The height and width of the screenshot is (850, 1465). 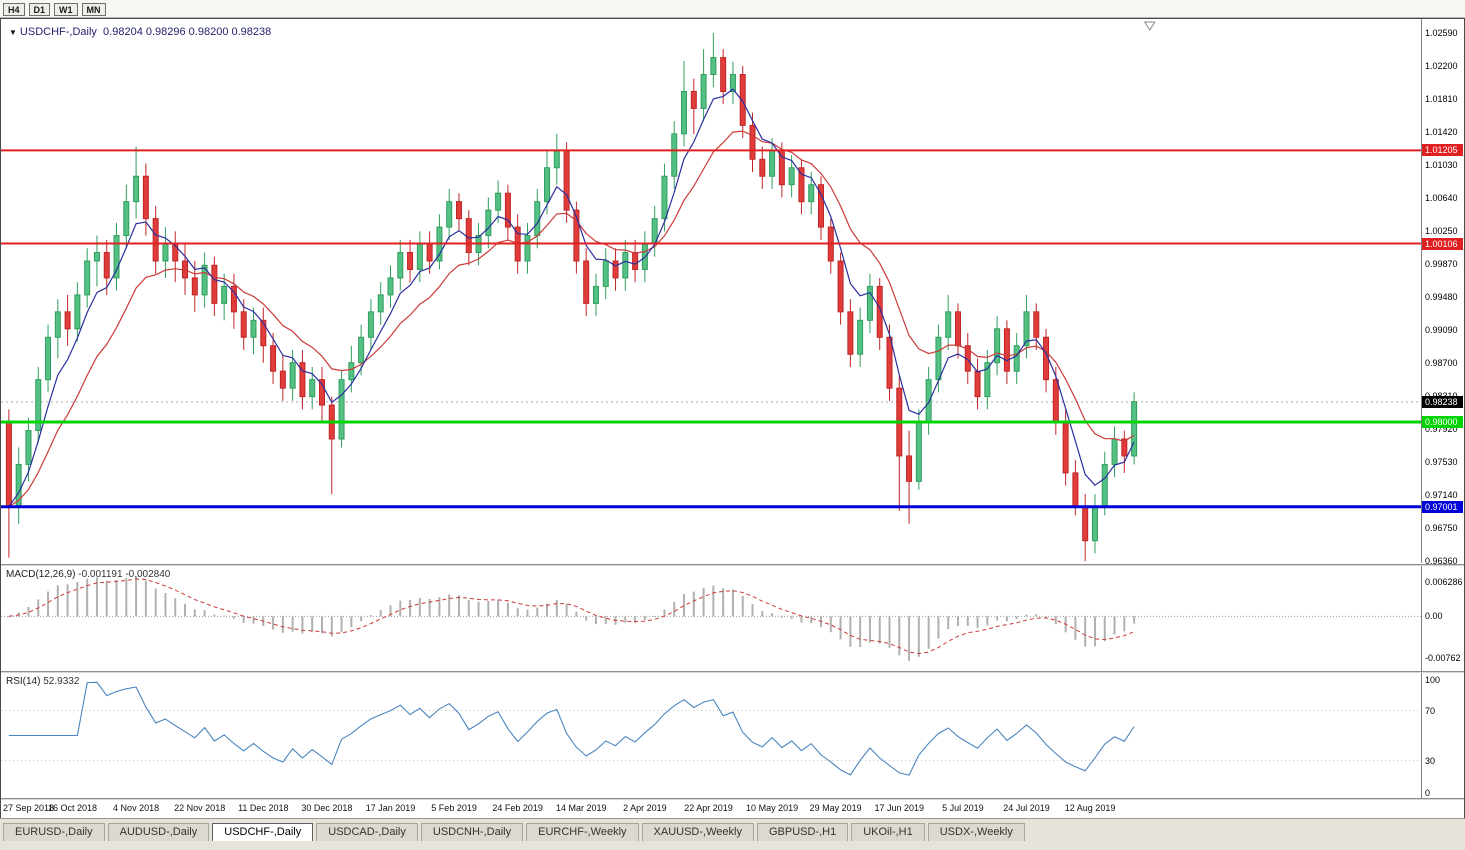 I want to click on price-tick-label: 0.98310, so click(x=1441, y=396).